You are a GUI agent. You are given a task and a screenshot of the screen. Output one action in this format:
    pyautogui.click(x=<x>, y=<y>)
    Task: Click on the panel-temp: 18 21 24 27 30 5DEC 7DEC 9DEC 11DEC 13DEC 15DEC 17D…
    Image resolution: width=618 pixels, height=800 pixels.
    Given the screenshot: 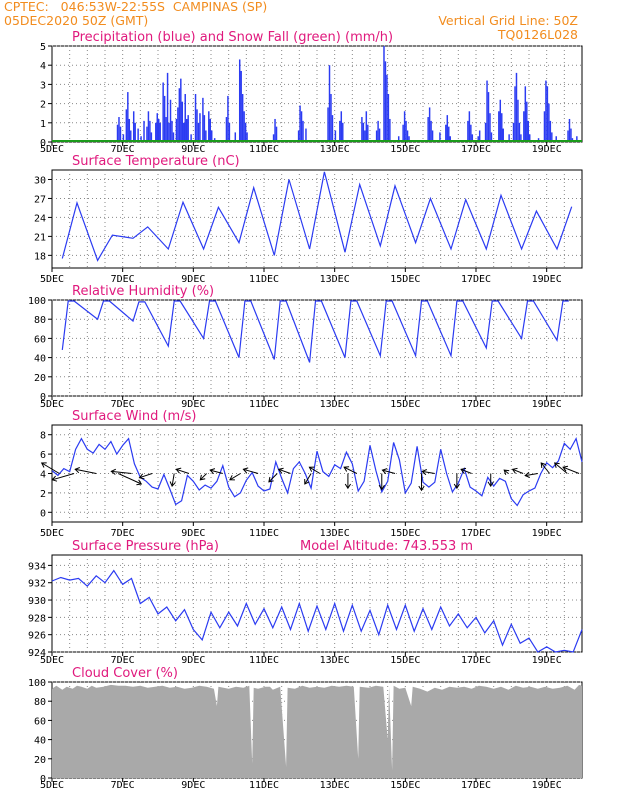 What is the action you would take?
    pyautogui.click(x=308, y=219)
    